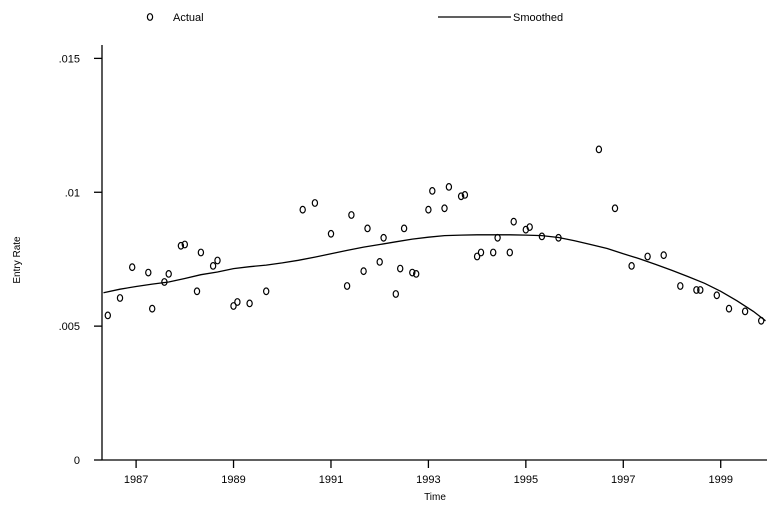 This screenshot has width=769, height=506. Describe the element at coordinates (428, 473) in the screenshot. I see `x-ticks: 1987 1989 1991 1993 1995 1997 1999` at that location.